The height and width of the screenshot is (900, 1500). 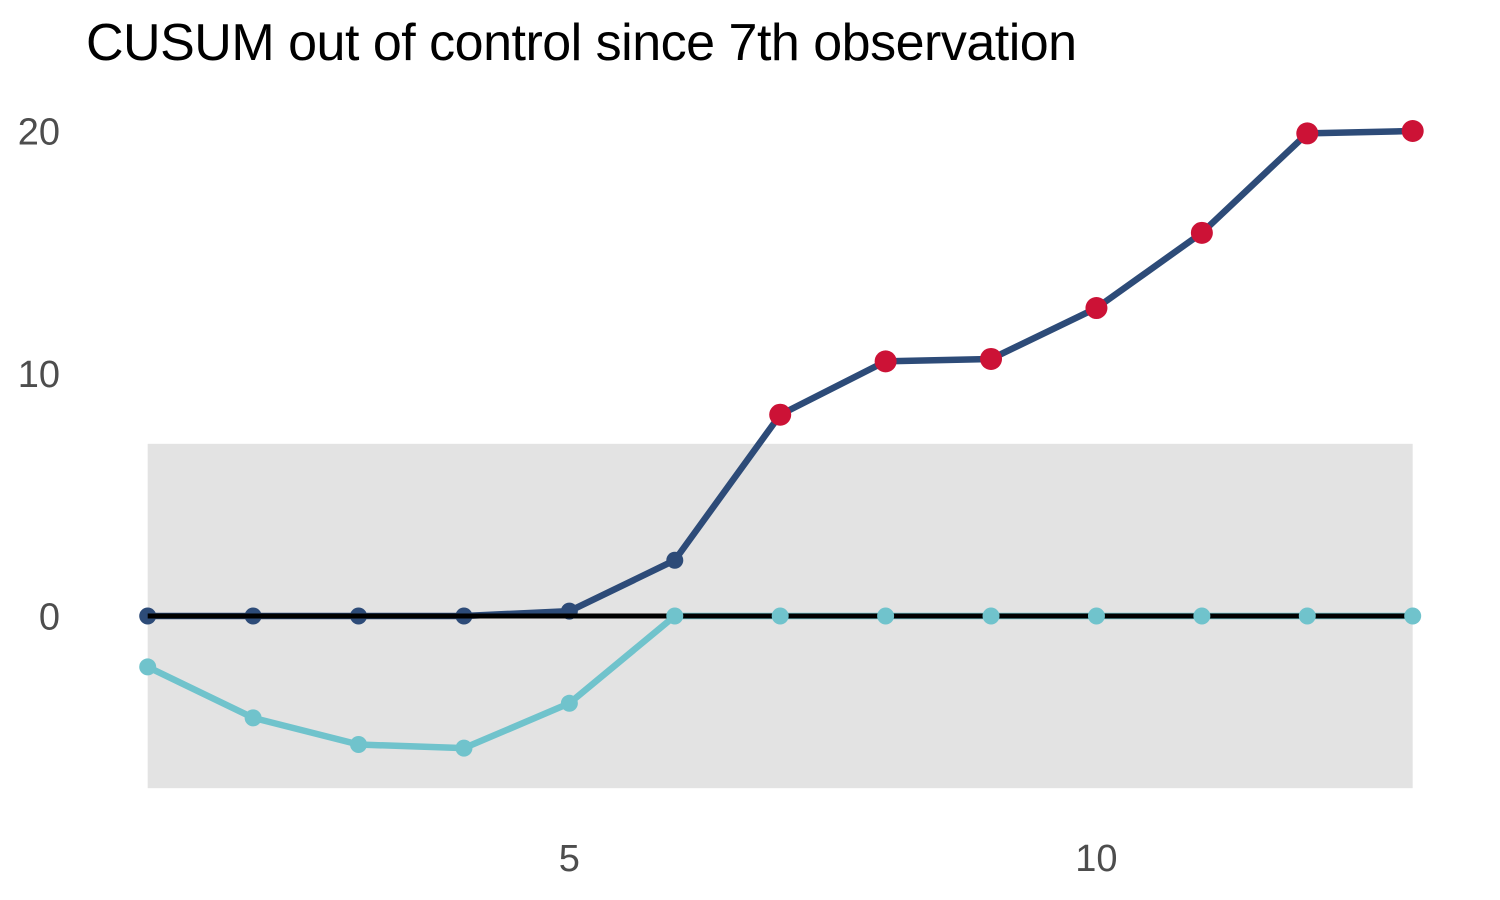 I want to click on y-axis-tick-label: 10, so click(x=39, y=375).